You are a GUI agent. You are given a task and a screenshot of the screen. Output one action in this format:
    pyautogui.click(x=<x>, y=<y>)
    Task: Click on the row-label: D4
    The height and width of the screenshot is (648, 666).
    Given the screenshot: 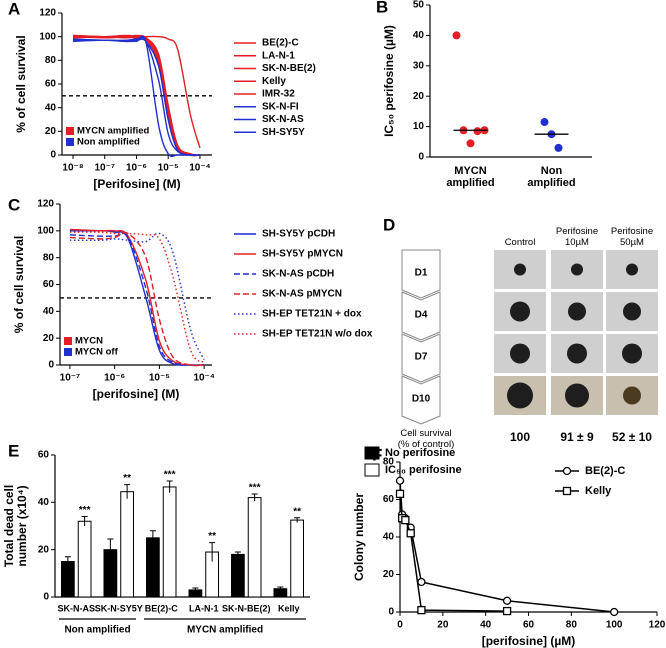 What is the action you would take?
    pyautogui.click(x=421, y=315)
    